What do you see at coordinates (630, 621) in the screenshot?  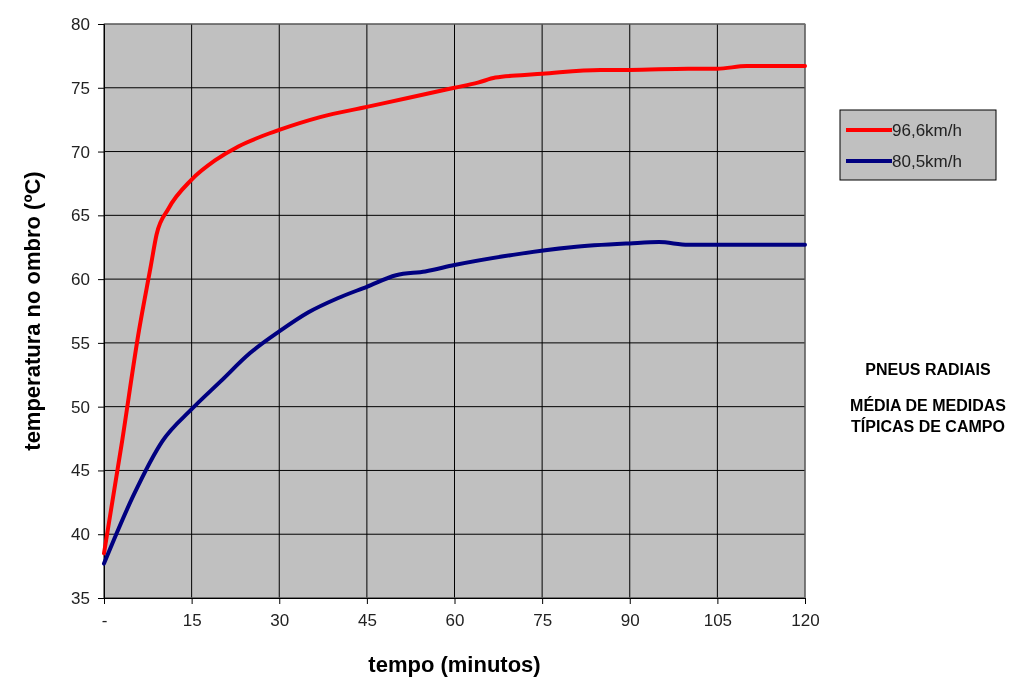 I see `x-tick-label: 90` at bounding box center [630, 621].